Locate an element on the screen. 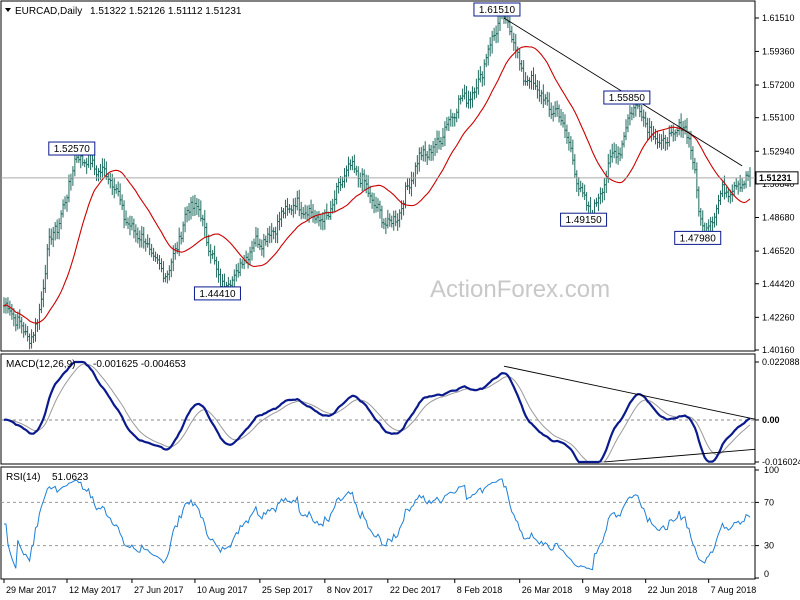  svg-text: 12 May 2017 is located at coordinates (95, 590).